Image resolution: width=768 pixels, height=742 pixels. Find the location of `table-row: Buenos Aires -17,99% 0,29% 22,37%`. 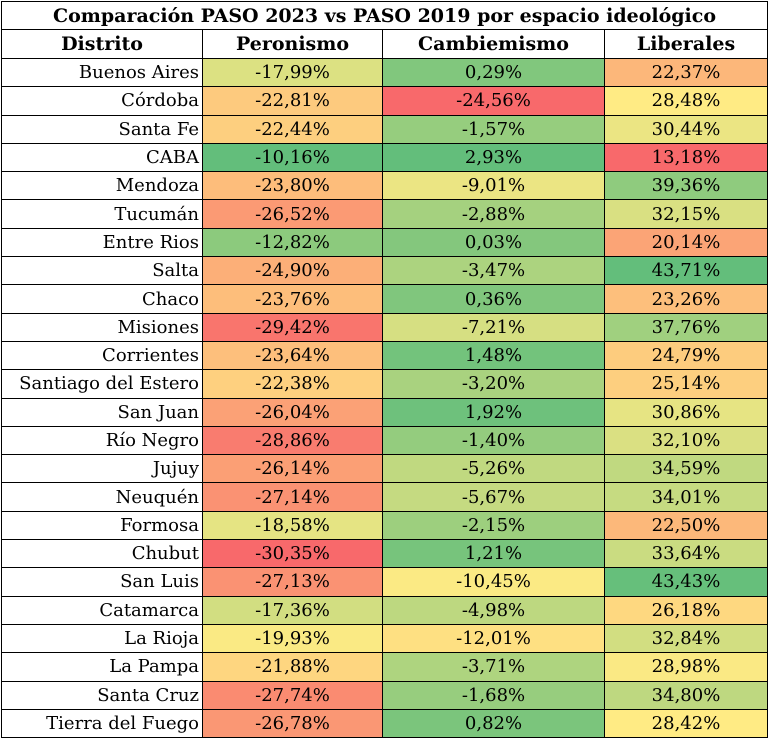

table-row: Buenos Aires -17,99% 0,29% 22,37% is located at coordinates (384, 72).